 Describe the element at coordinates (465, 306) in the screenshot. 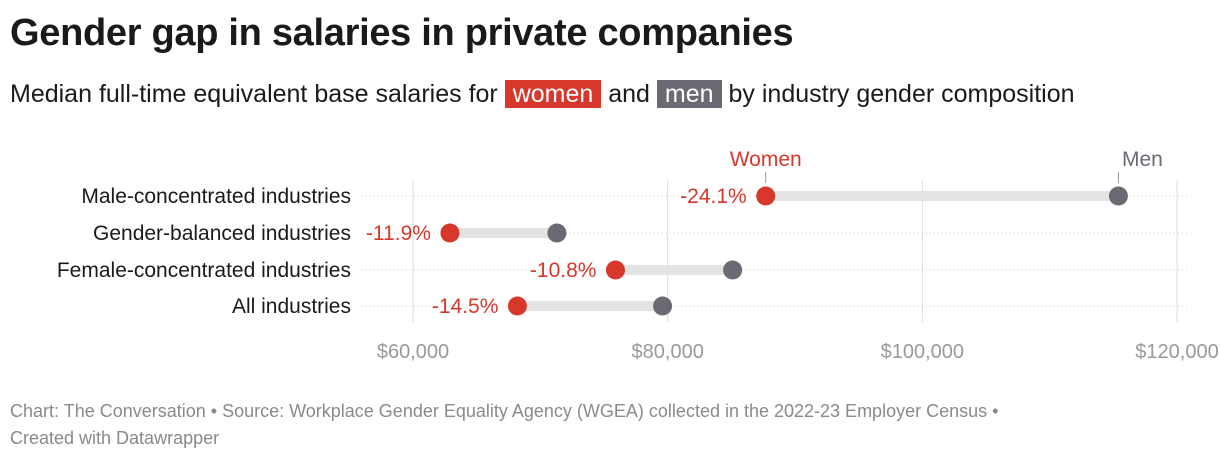

I see `gap-label: -14.5%` at that location.